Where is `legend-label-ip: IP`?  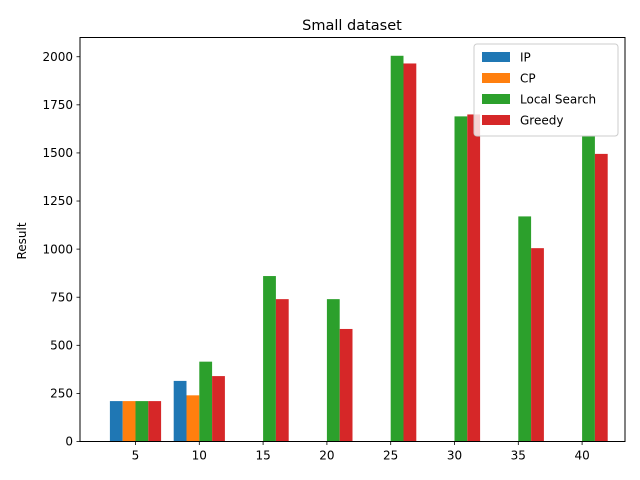
legend-label-ip: IP is located at coordinates (525, 58).